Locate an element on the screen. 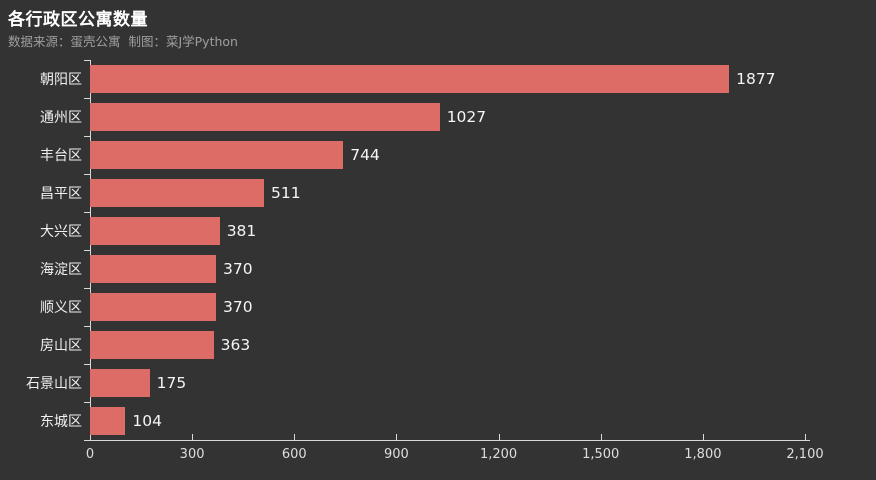 This screenshot has width=876, height=480. x-axis-line is located at coordinates (447, 440).